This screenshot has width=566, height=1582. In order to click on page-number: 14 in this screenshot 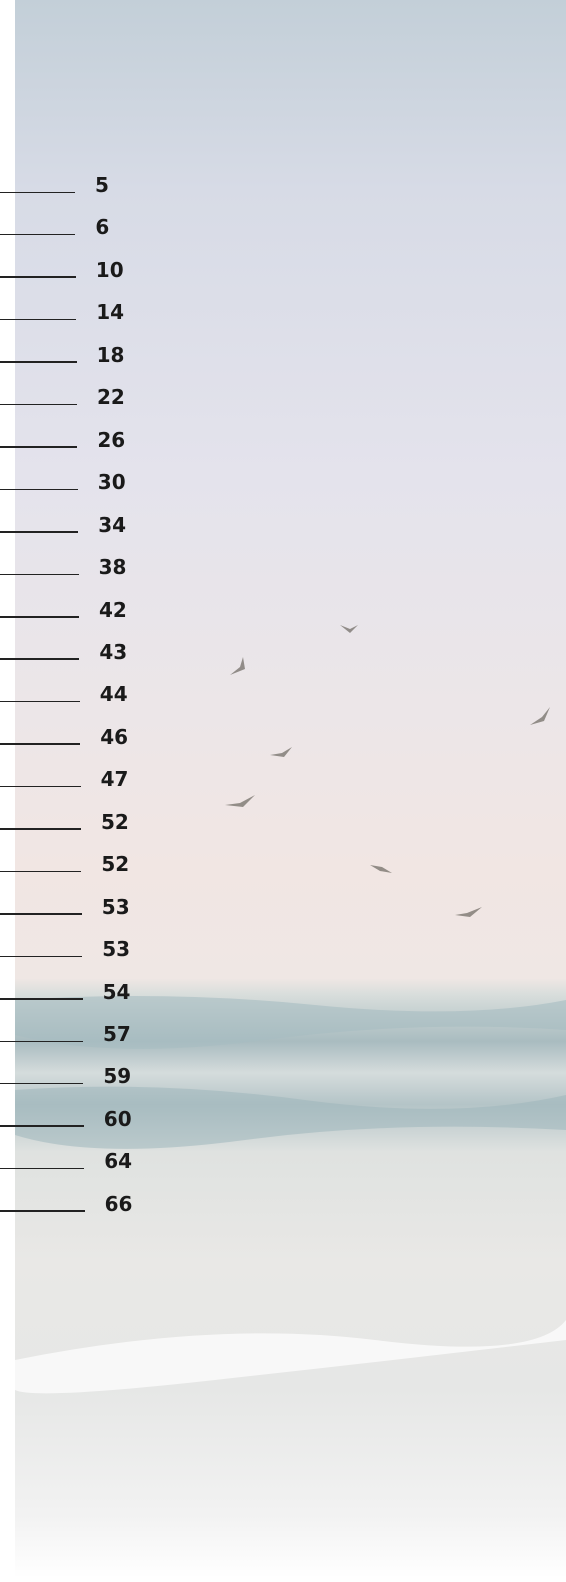, I will do `click(110, 312)`.